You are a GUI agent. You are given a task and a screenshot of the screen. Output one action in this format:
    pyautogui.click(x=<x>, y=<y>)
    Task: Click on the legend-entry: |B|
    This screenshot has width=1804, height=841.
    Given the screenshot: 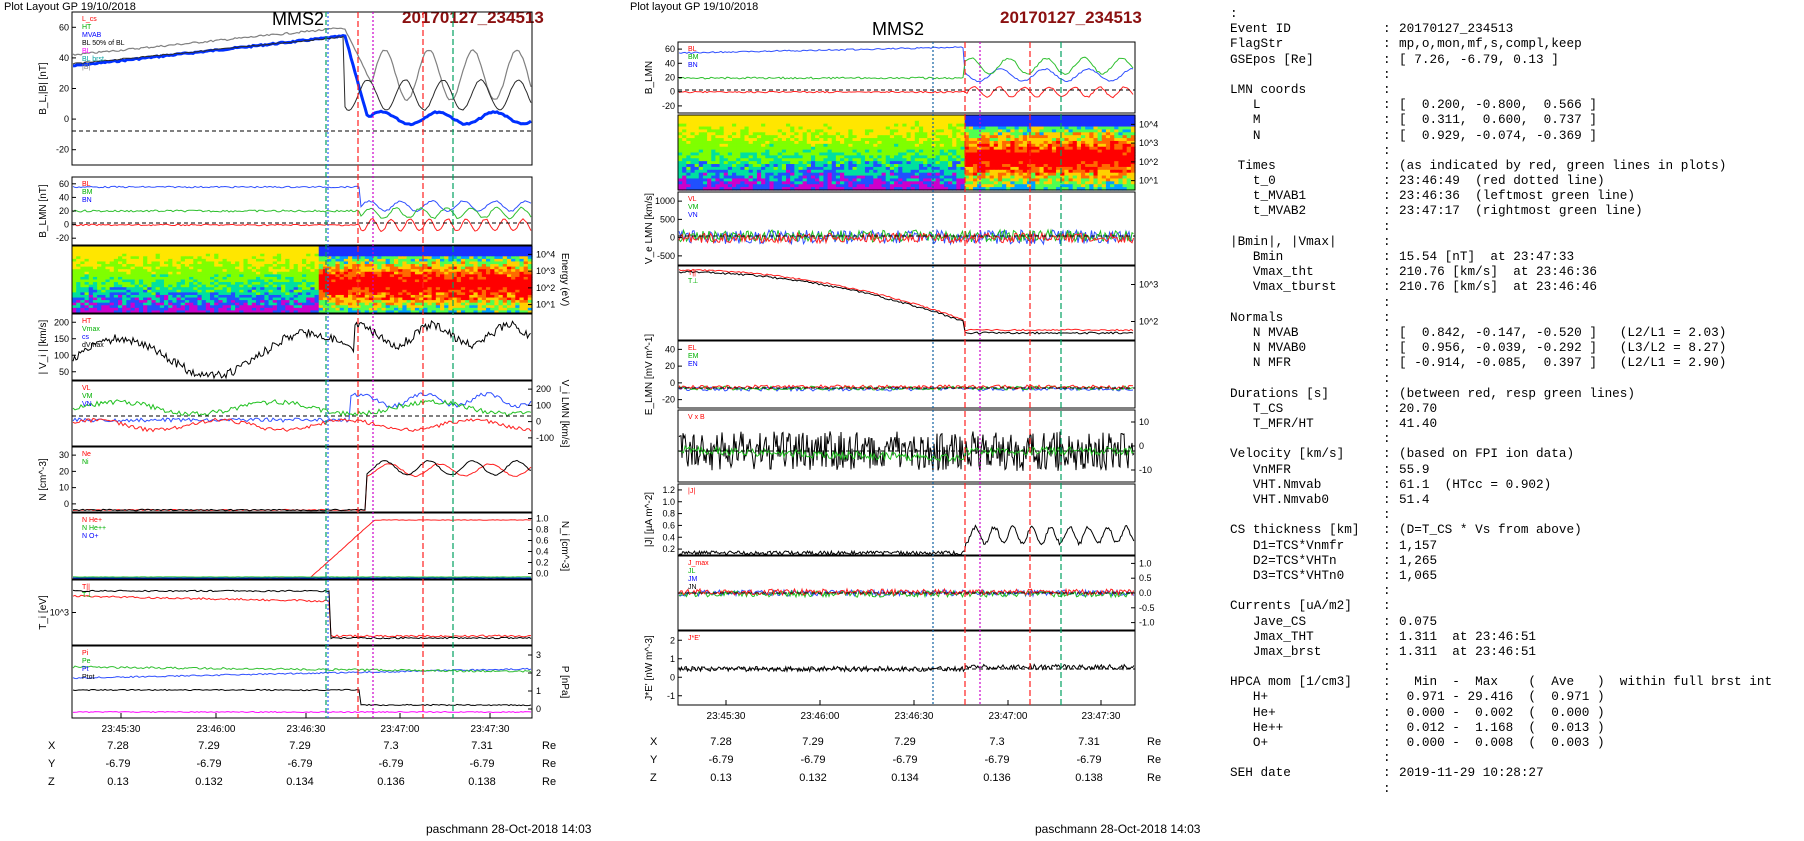 What is the action you would take?
    pyautogui.click(x=86, y=67)
    